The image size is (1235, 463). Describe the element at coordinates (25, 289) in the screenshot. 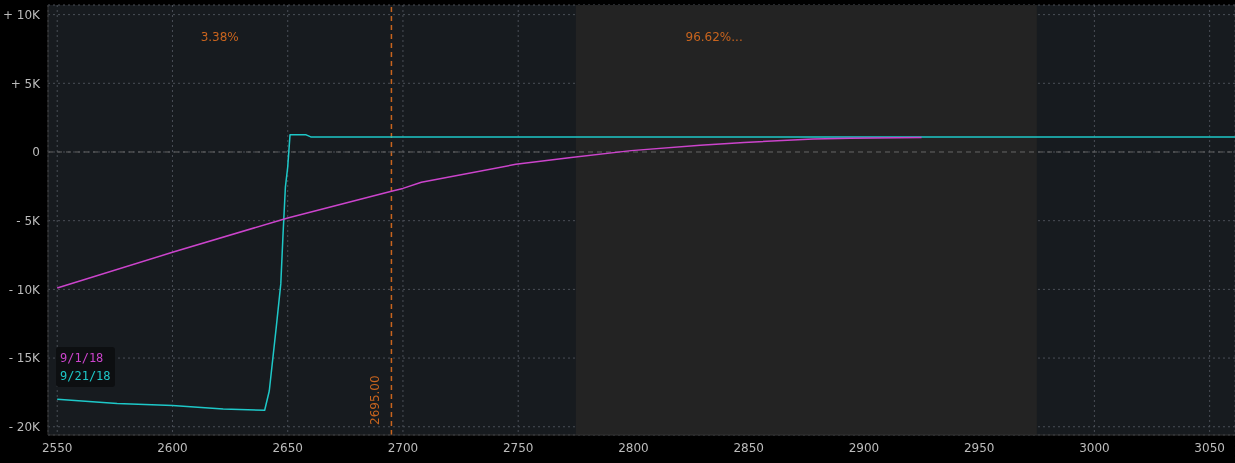

I see `y-tick-label: - 10K` at that location.